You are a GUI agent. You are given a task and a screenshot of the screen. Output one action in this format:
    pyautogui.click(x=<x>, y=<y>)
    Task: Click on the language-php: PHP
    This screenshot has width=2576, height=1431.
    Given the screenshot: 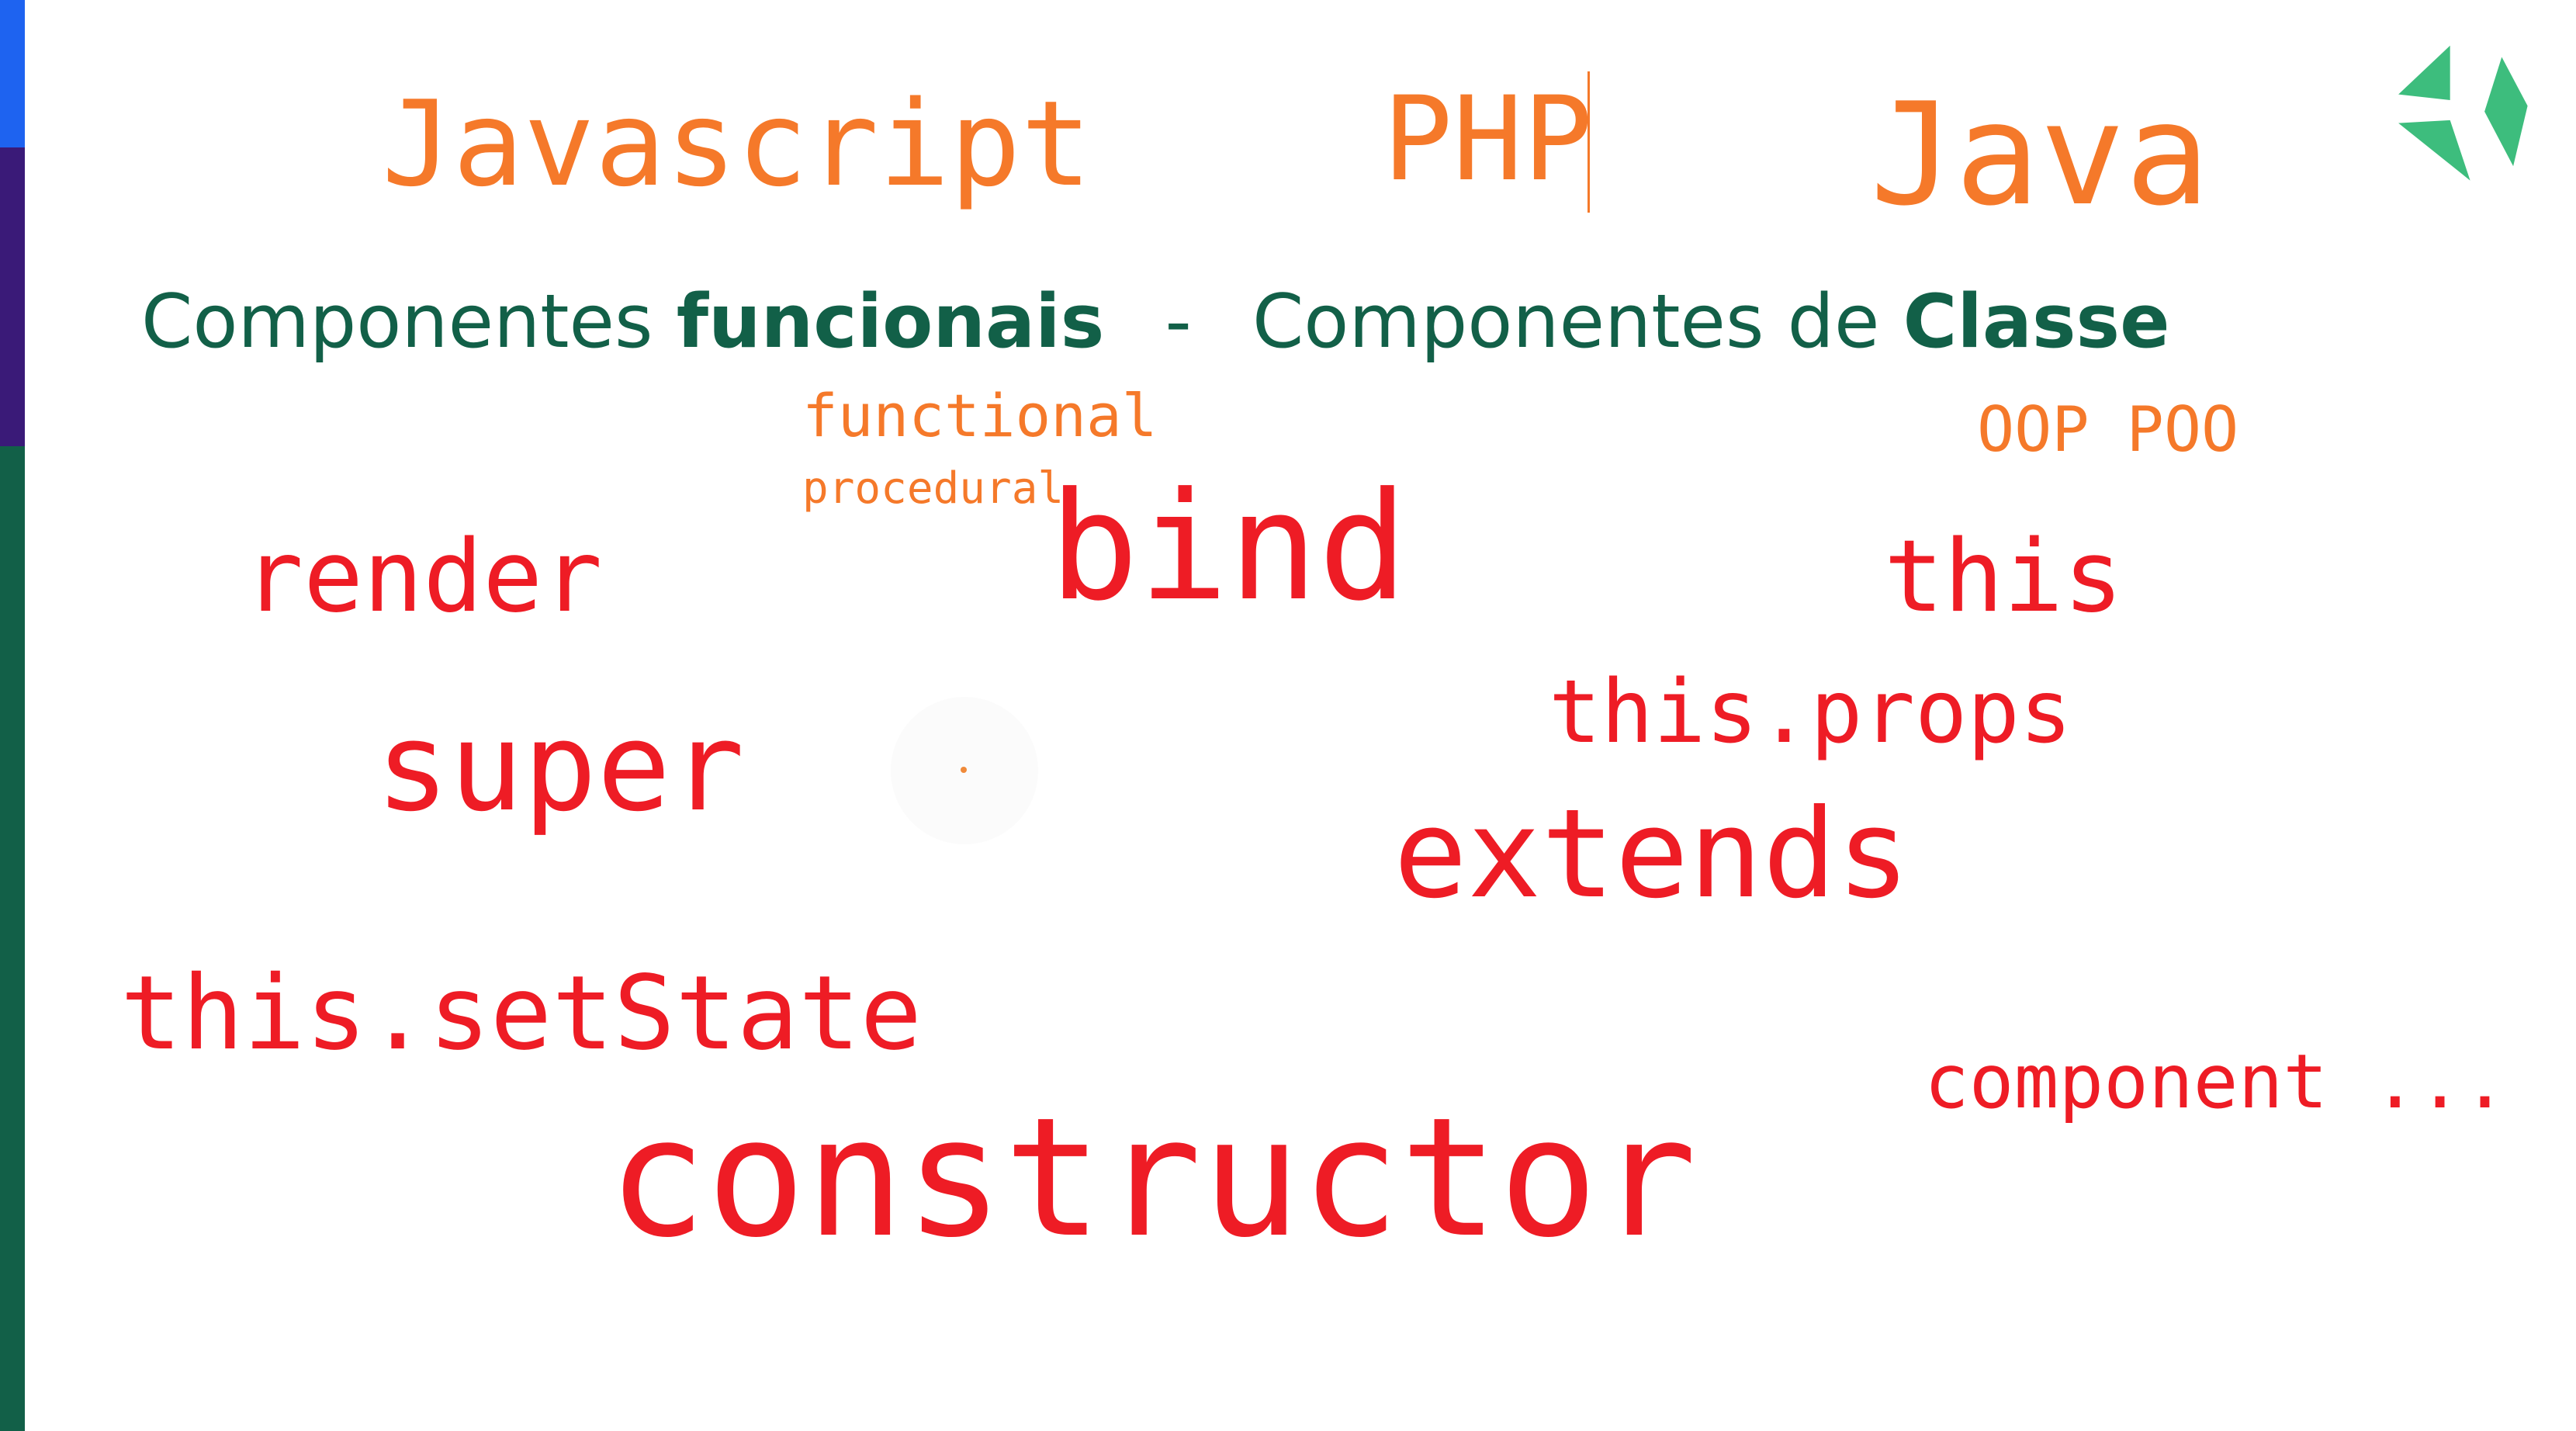 What is the action you would take?
    pyautogui.click(x=1488, y=140)
    